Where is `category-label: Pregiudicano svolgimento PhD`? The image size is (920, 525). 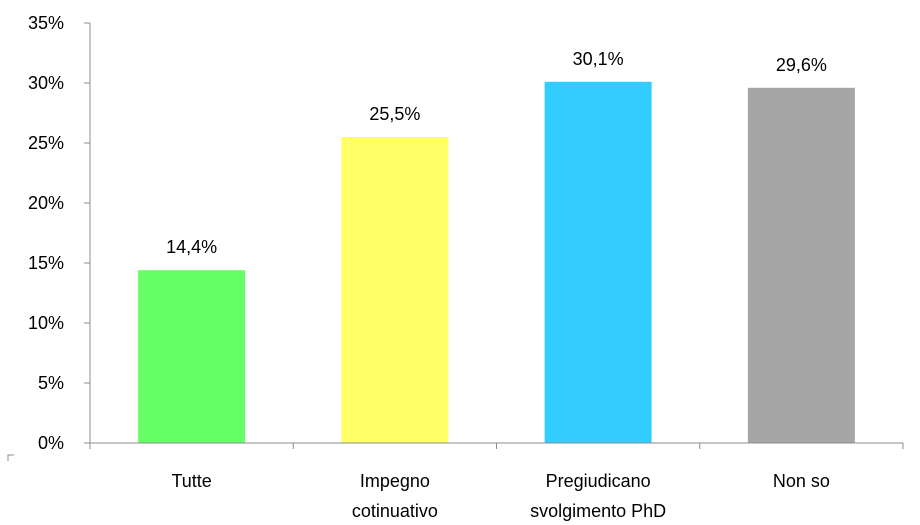
category-label: Pregiudicano svolgimento PhD is located at coordinates (598, 496).